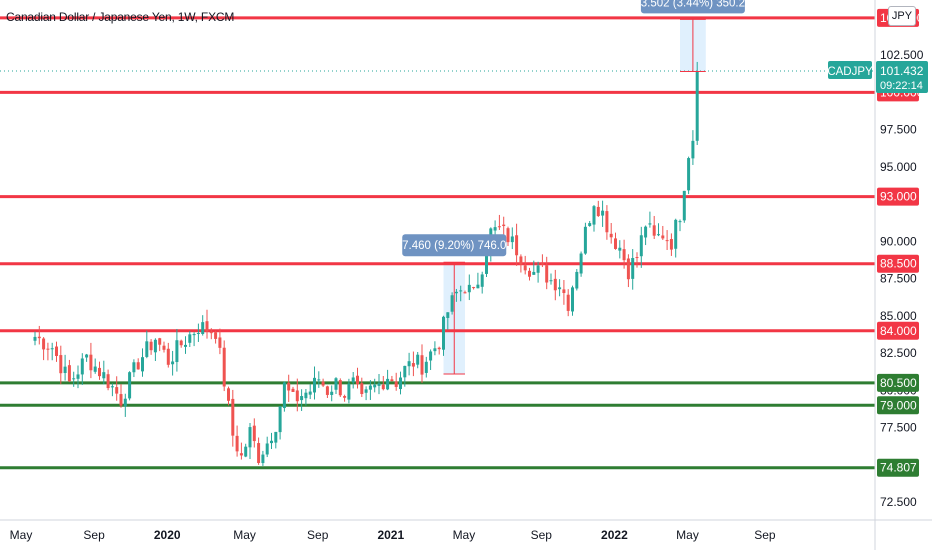 This screenshot has height=550, width=932. Describe the element at coordinates (454, 246) in the screenshot. I see `measurement-label: 7.460 (9.20%) 746.0` at that location.